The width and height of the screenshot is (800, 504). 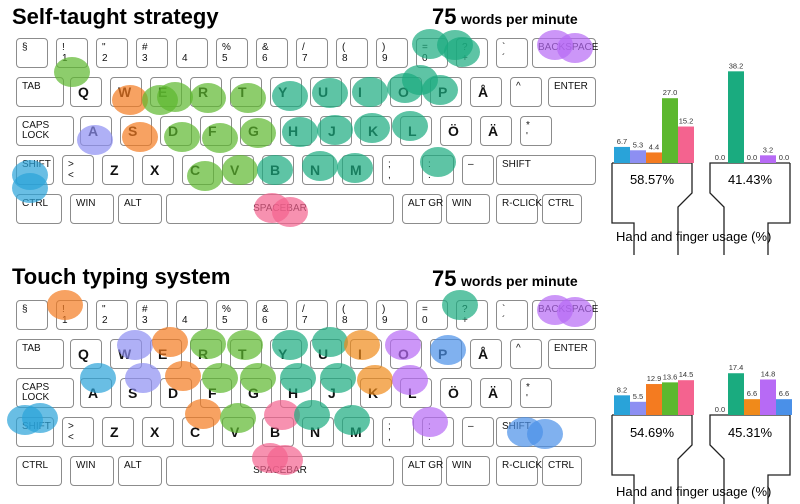 What do you see at coordinates (212, 393) in the screenshot?
I see `key-label: F` at bounding box center [212, 393].